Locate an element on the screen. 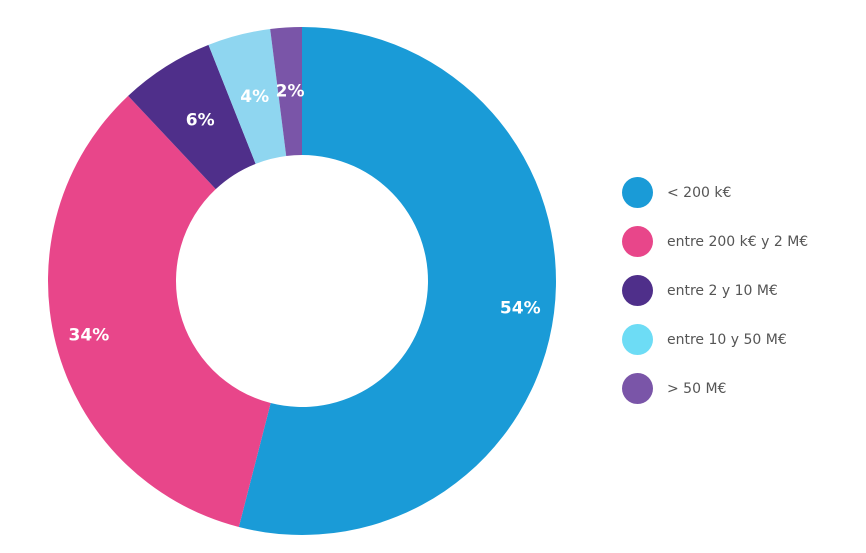 This screenshot has width=866, height=553. slice-label-1: 34% is located at coordinates (89, 336).